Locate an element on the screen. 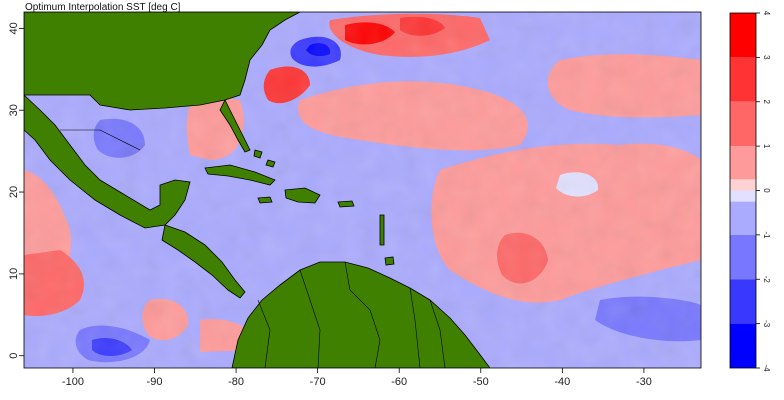  y-tick-label: 40 is located at coordinates (14, 28).